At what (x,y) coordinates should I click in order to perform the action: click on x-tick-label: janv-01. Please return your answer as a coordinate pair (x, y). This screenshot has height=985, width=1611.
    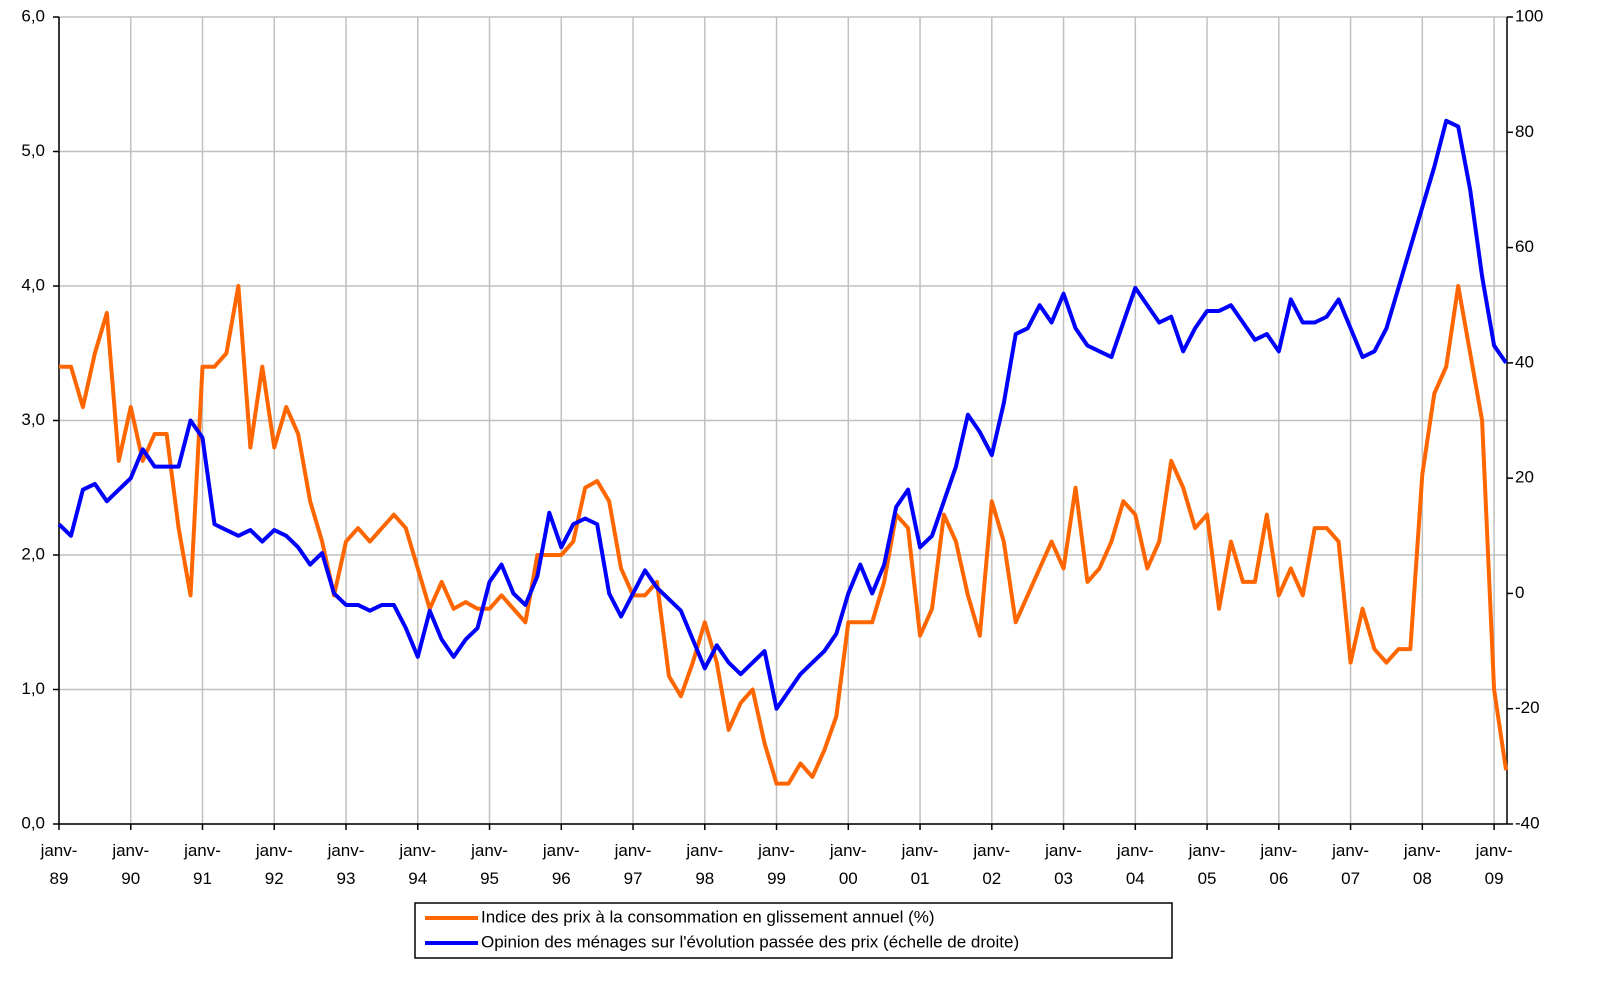
    Looking at the image, I should click on (920, 864).